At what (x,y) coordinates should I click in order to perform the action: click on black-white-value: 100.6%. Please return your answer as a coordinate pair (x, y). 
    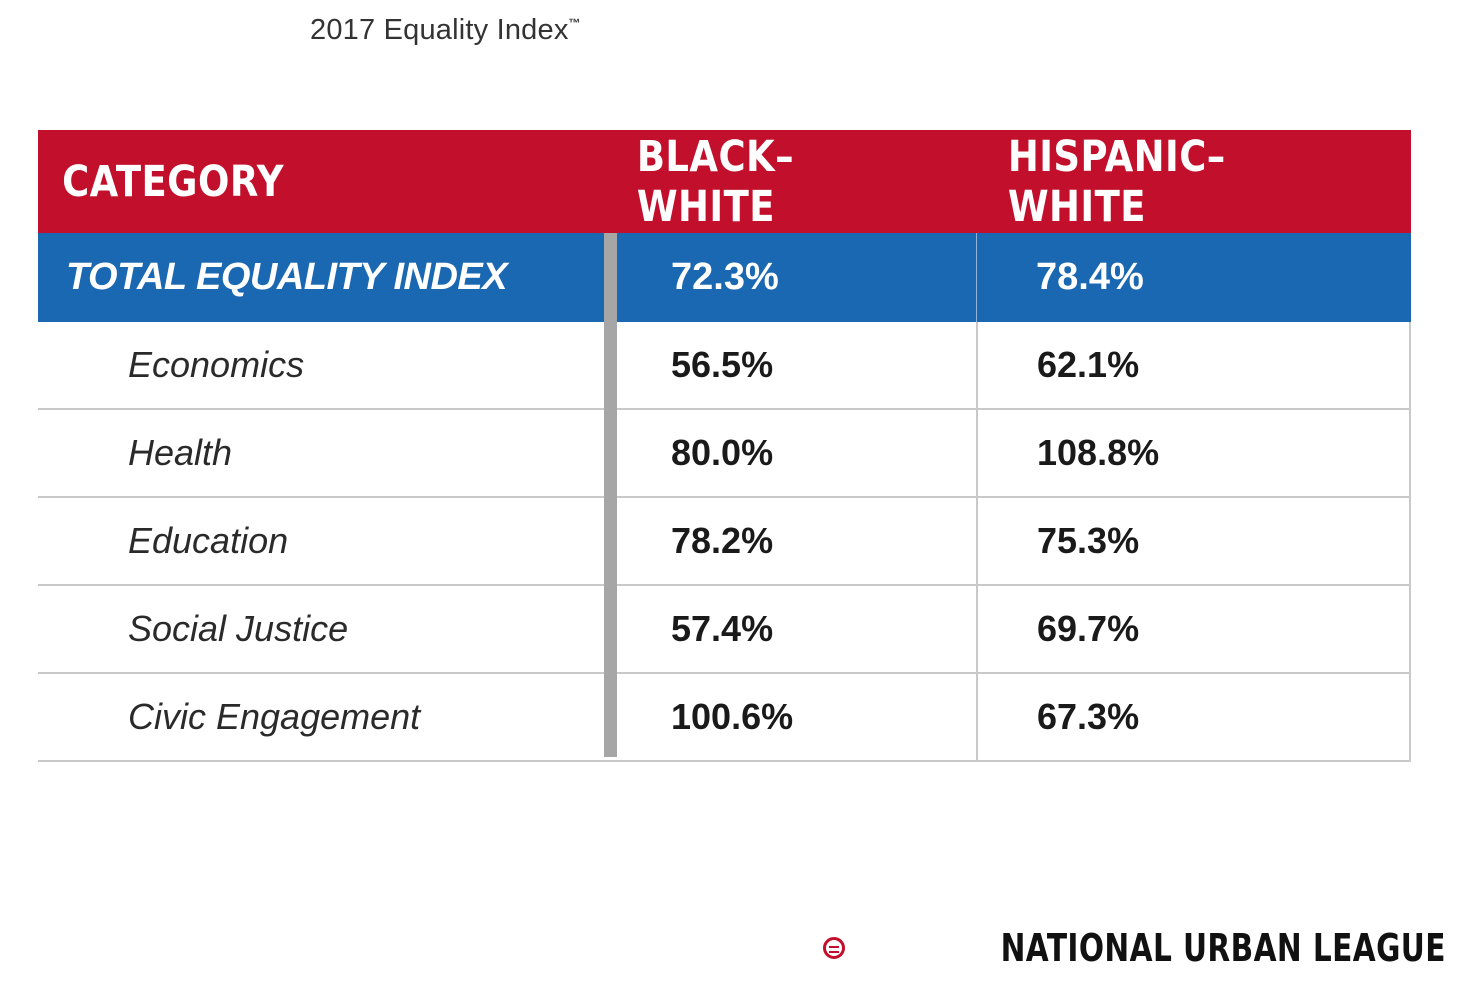
    Looking at the image, I should click on (732, 716).